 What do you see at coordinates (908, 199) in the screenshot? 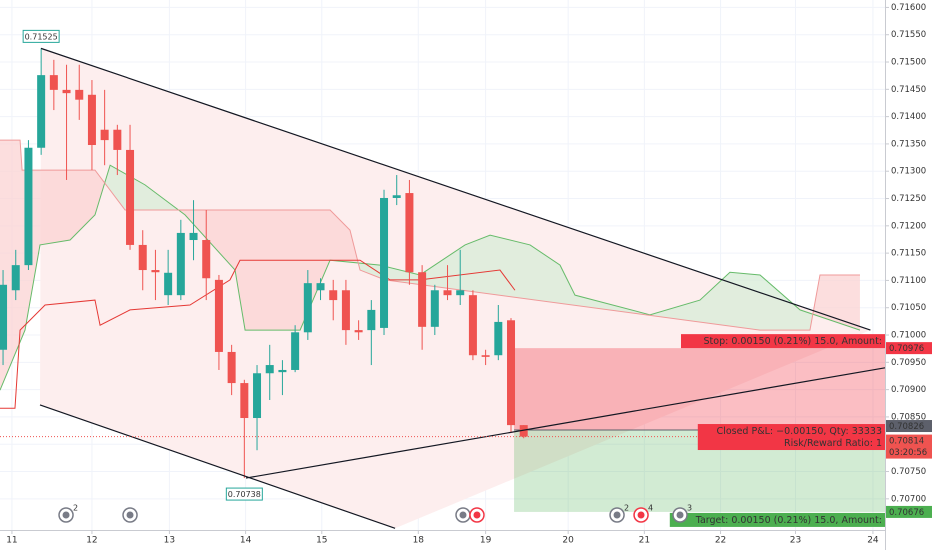
I see `y-tick-label: 0.71250` at bounding box center [908, 199].